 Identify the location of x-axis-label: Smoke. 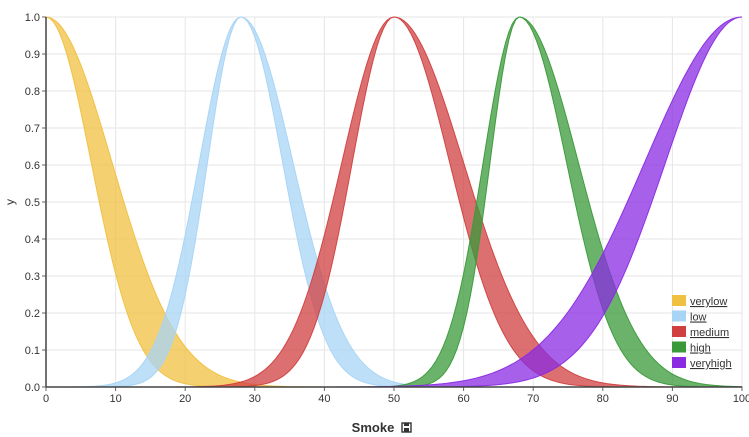
(373, 427).